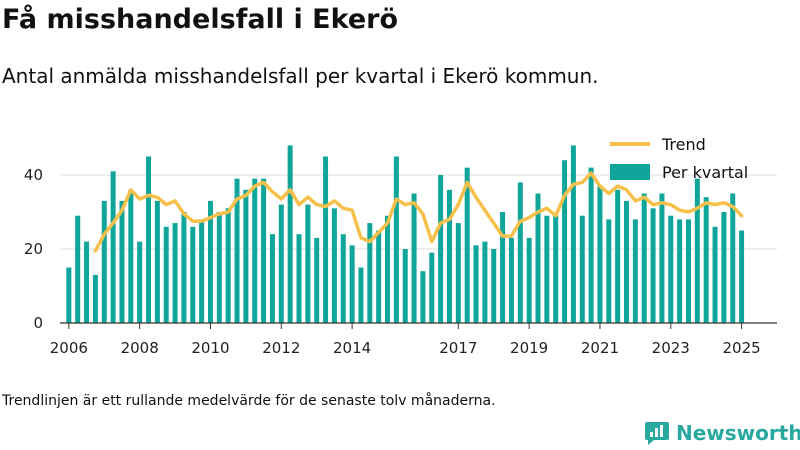 This screenshot has width=800, height=450. Describe the element at coordinates (657, 433) in the screenshot. I see `newsworthy-logo-icon` at that location.